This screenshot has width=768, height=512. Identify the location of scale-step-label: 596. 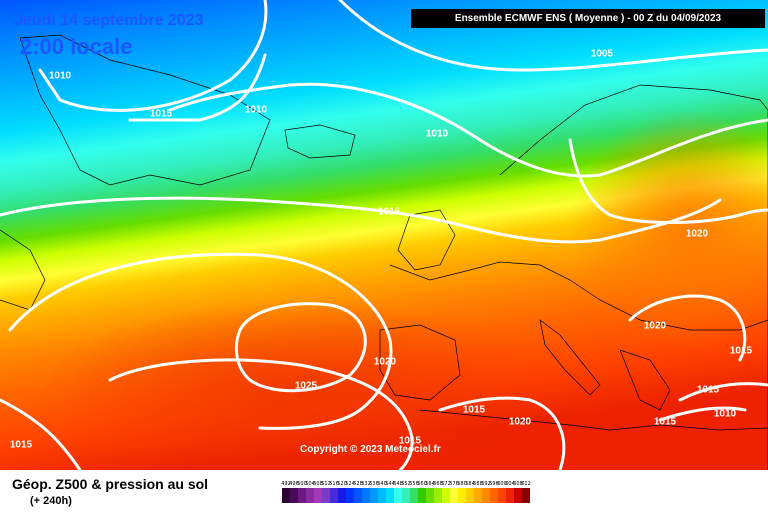
(494, 484).